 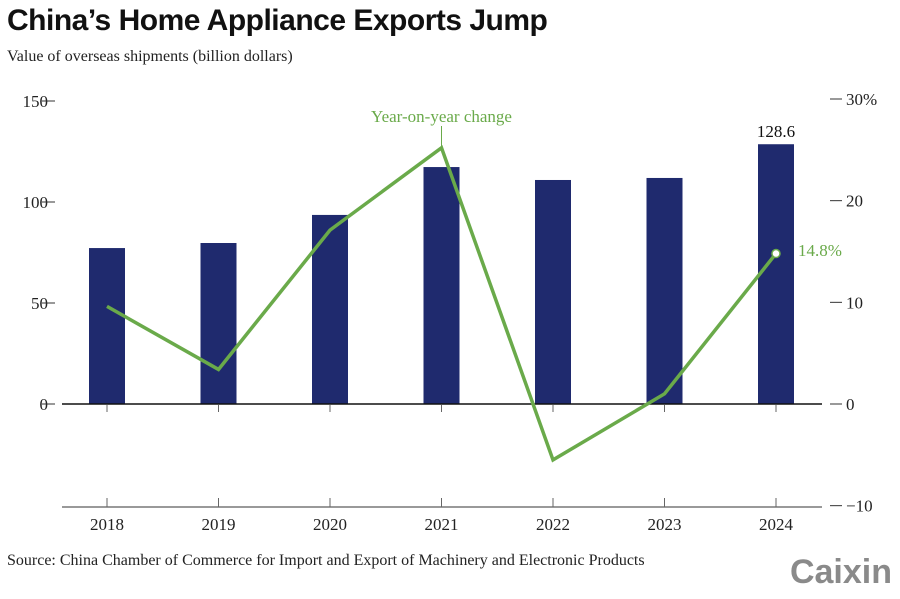 I want to click on right-tick-label: 10, so click(x=854, y=302).